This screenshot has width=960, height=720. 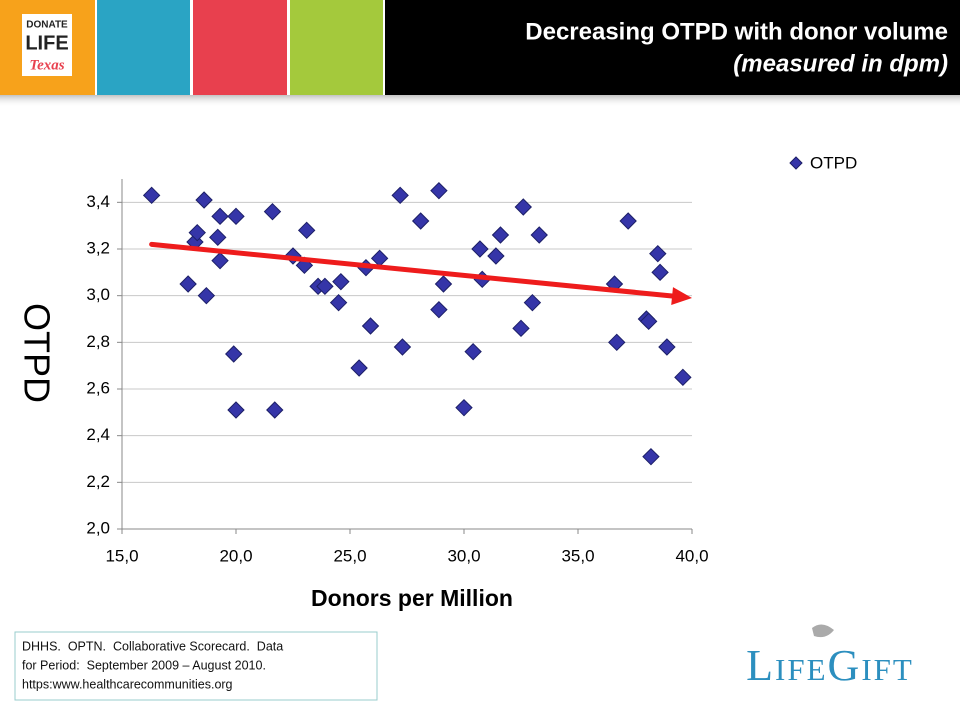 What do you see at coordinates (672, 47) in the screenshot?
I see `title-block` at bounding box center [672, 47].